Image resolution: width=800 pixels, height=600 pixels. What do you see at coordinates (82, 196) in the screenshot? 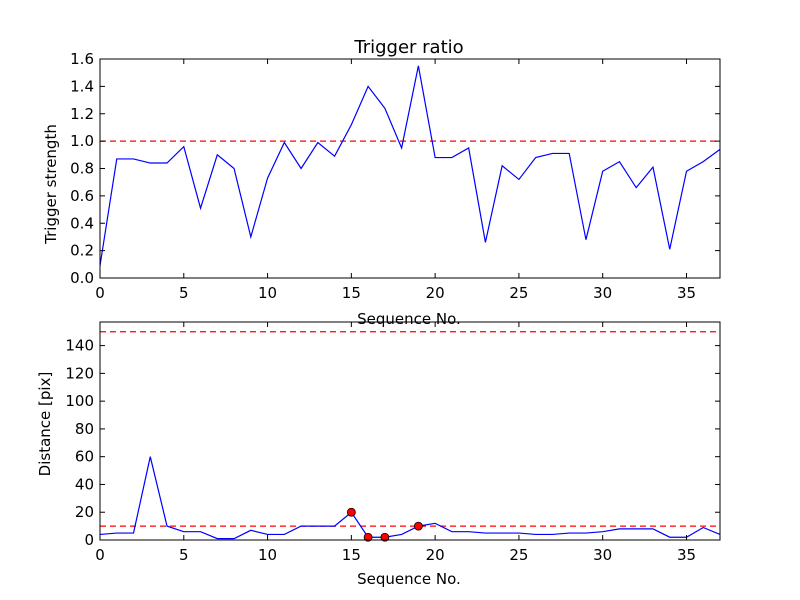
I see `y-tick-label: 0.6` at bounding box center [82, 196].